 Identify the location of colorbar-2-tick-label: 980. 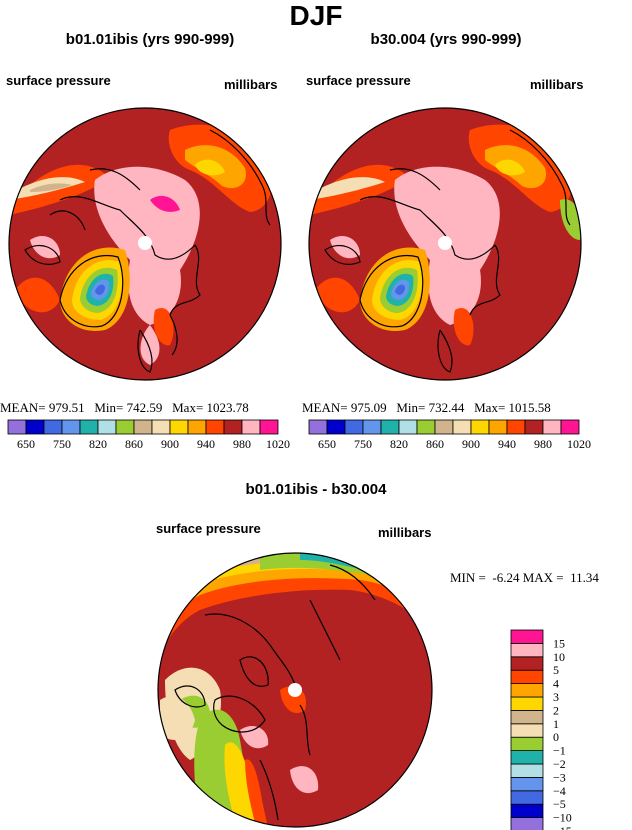
(543, 444).